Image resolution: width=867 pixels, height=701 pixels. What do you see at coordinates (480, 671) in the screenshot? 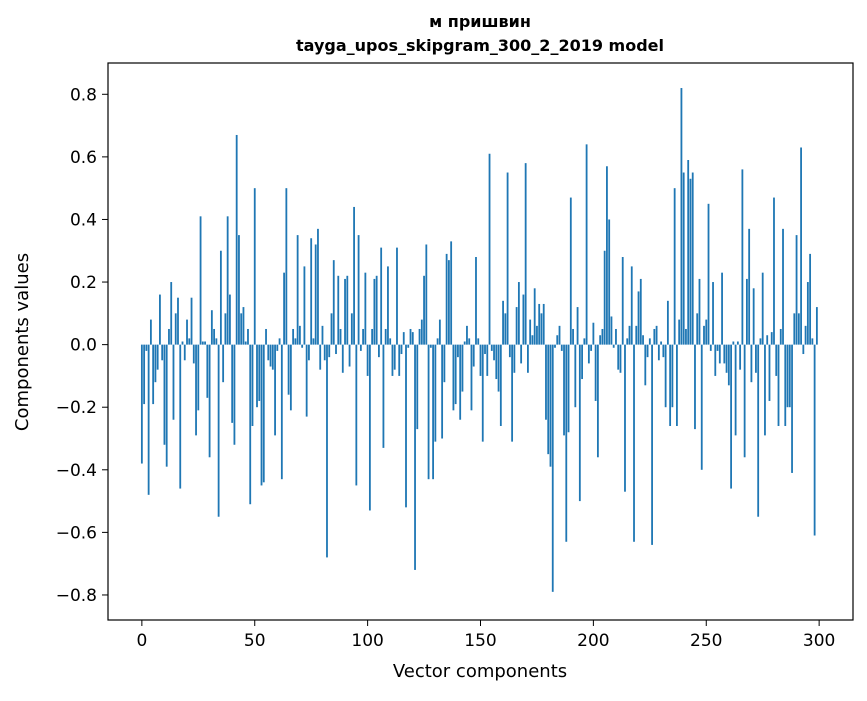
I see `x-axis-label: Vector components` at bounding box center [480, 671].